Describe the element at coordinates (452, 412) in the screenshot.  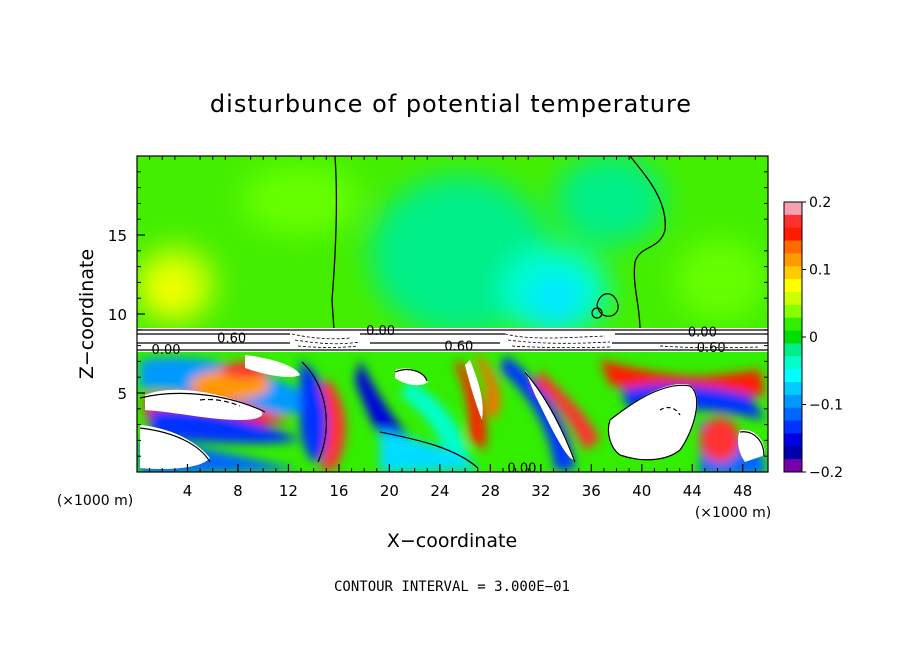
I see `lower-field` at that location.